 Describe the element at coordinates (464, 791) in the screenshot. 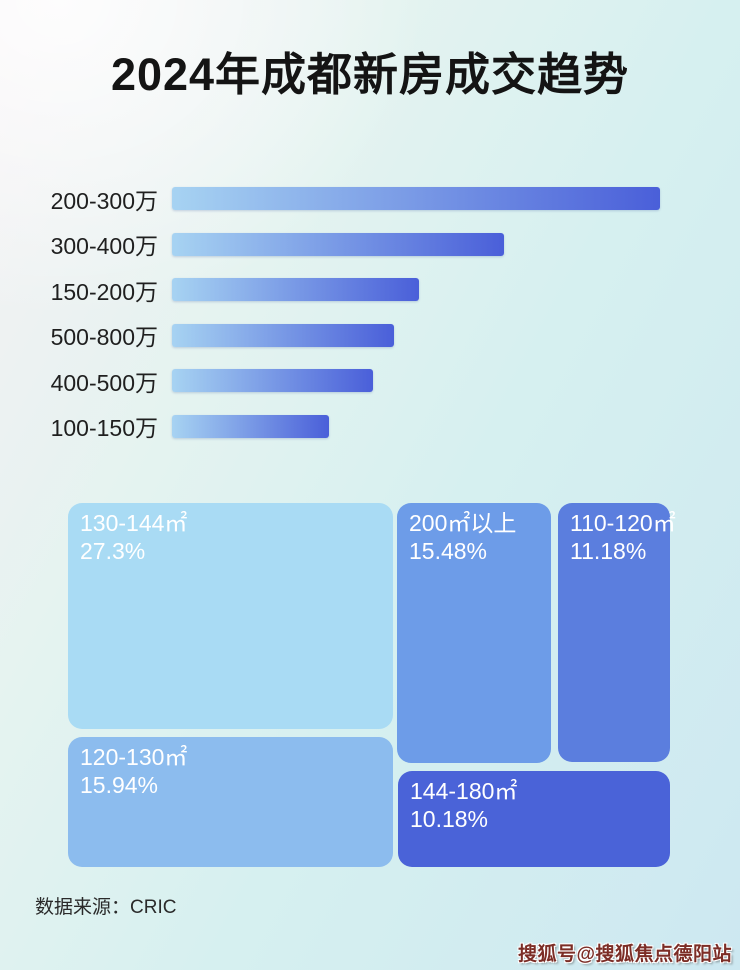

I see `treemap-cell-label: 144-180㎡` at that location.